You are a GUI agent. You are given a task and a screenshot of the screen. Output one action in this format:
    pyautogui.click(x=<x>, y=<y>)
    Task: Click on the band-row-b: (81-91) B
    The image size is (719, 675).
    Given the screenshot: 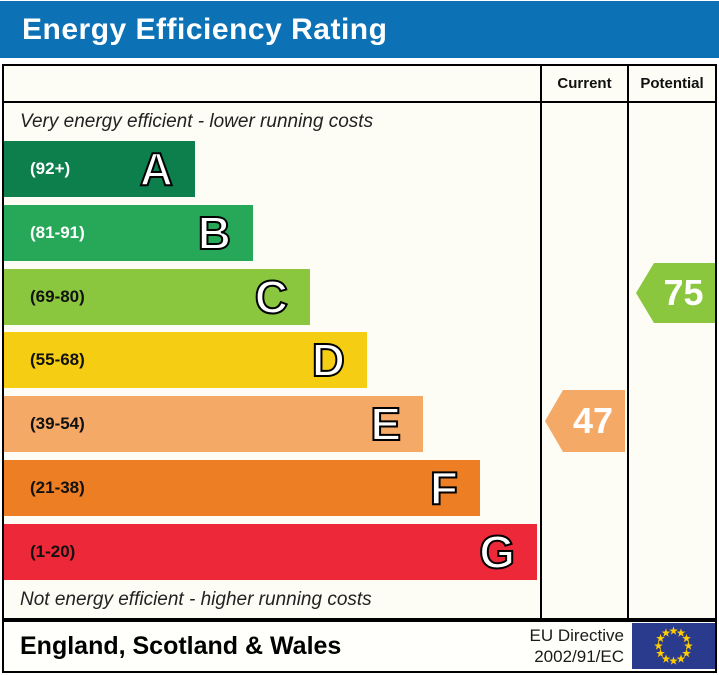 What is the action you would take?
    pyautogui.click(x=128, y=233)
    